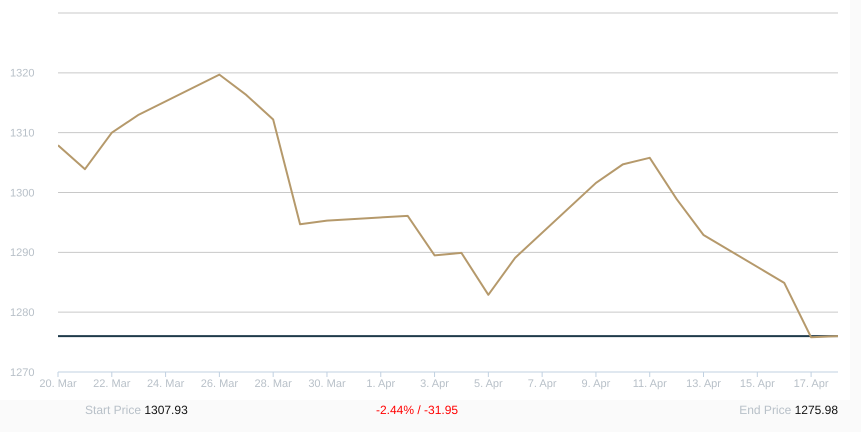  I want to click on x-tick-label: 1. Apr, so click(381, 384).